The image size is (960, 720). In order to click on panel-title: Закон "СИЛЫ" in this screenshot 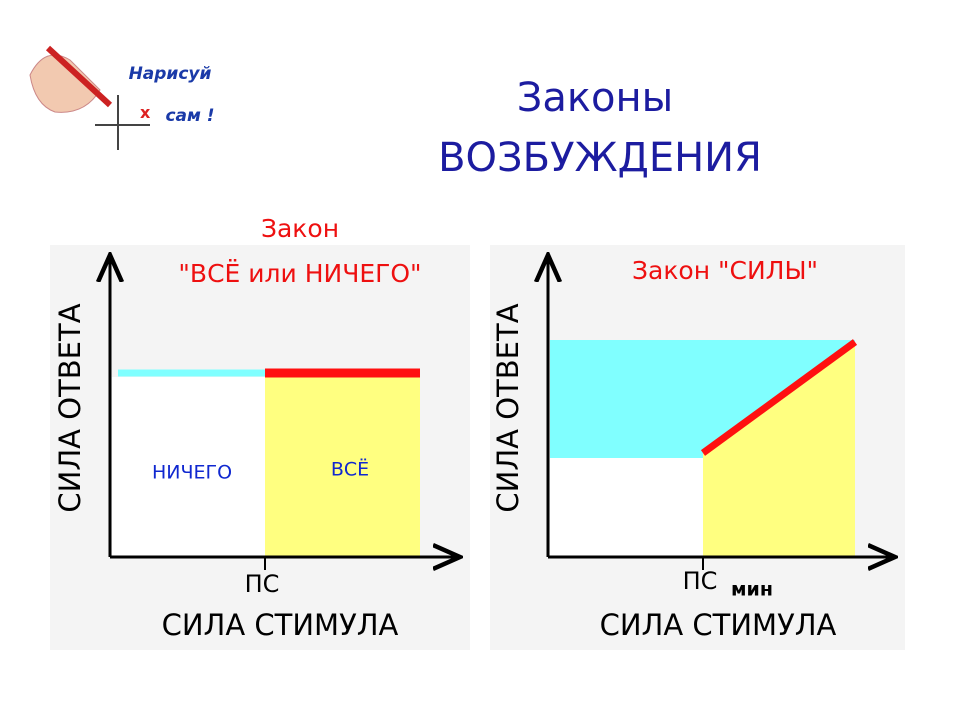, I will do `click(725, 270)`.